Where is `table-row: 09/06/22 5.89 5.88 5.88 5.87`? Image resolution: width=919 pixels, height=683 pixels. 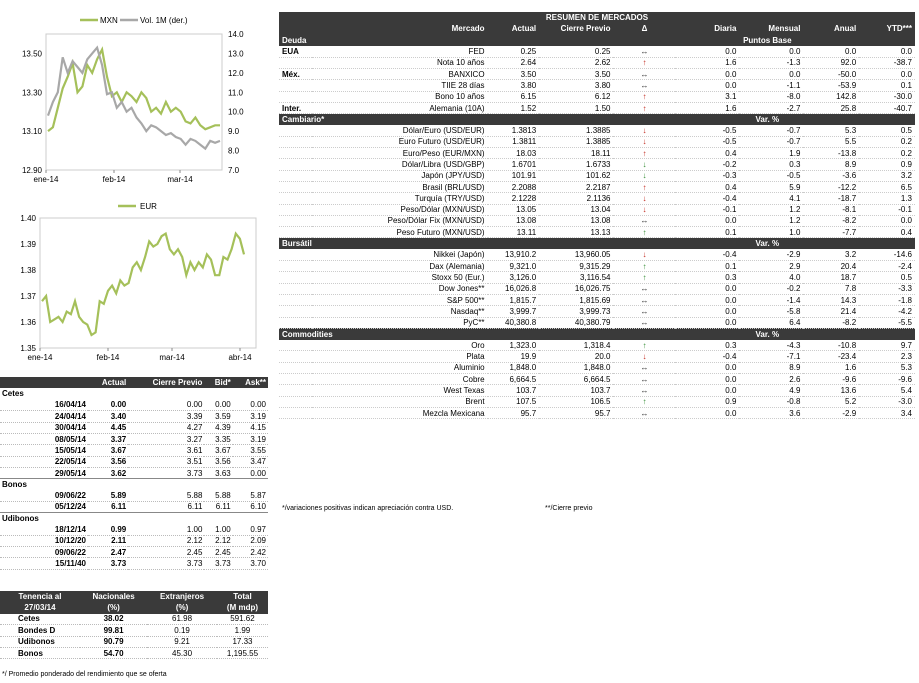 table-row: 09/06/22 5.89 5.88 5.88 5.87 is located at coordinates (134, 495).